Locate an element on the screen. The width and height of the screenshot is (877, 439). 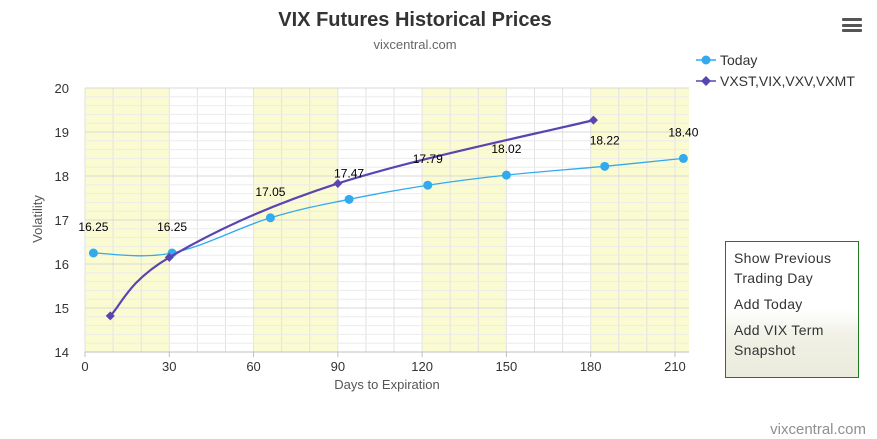
legend-label-term: VXST,VIX,VXV,VXMT is located at coordinates (787, 81).